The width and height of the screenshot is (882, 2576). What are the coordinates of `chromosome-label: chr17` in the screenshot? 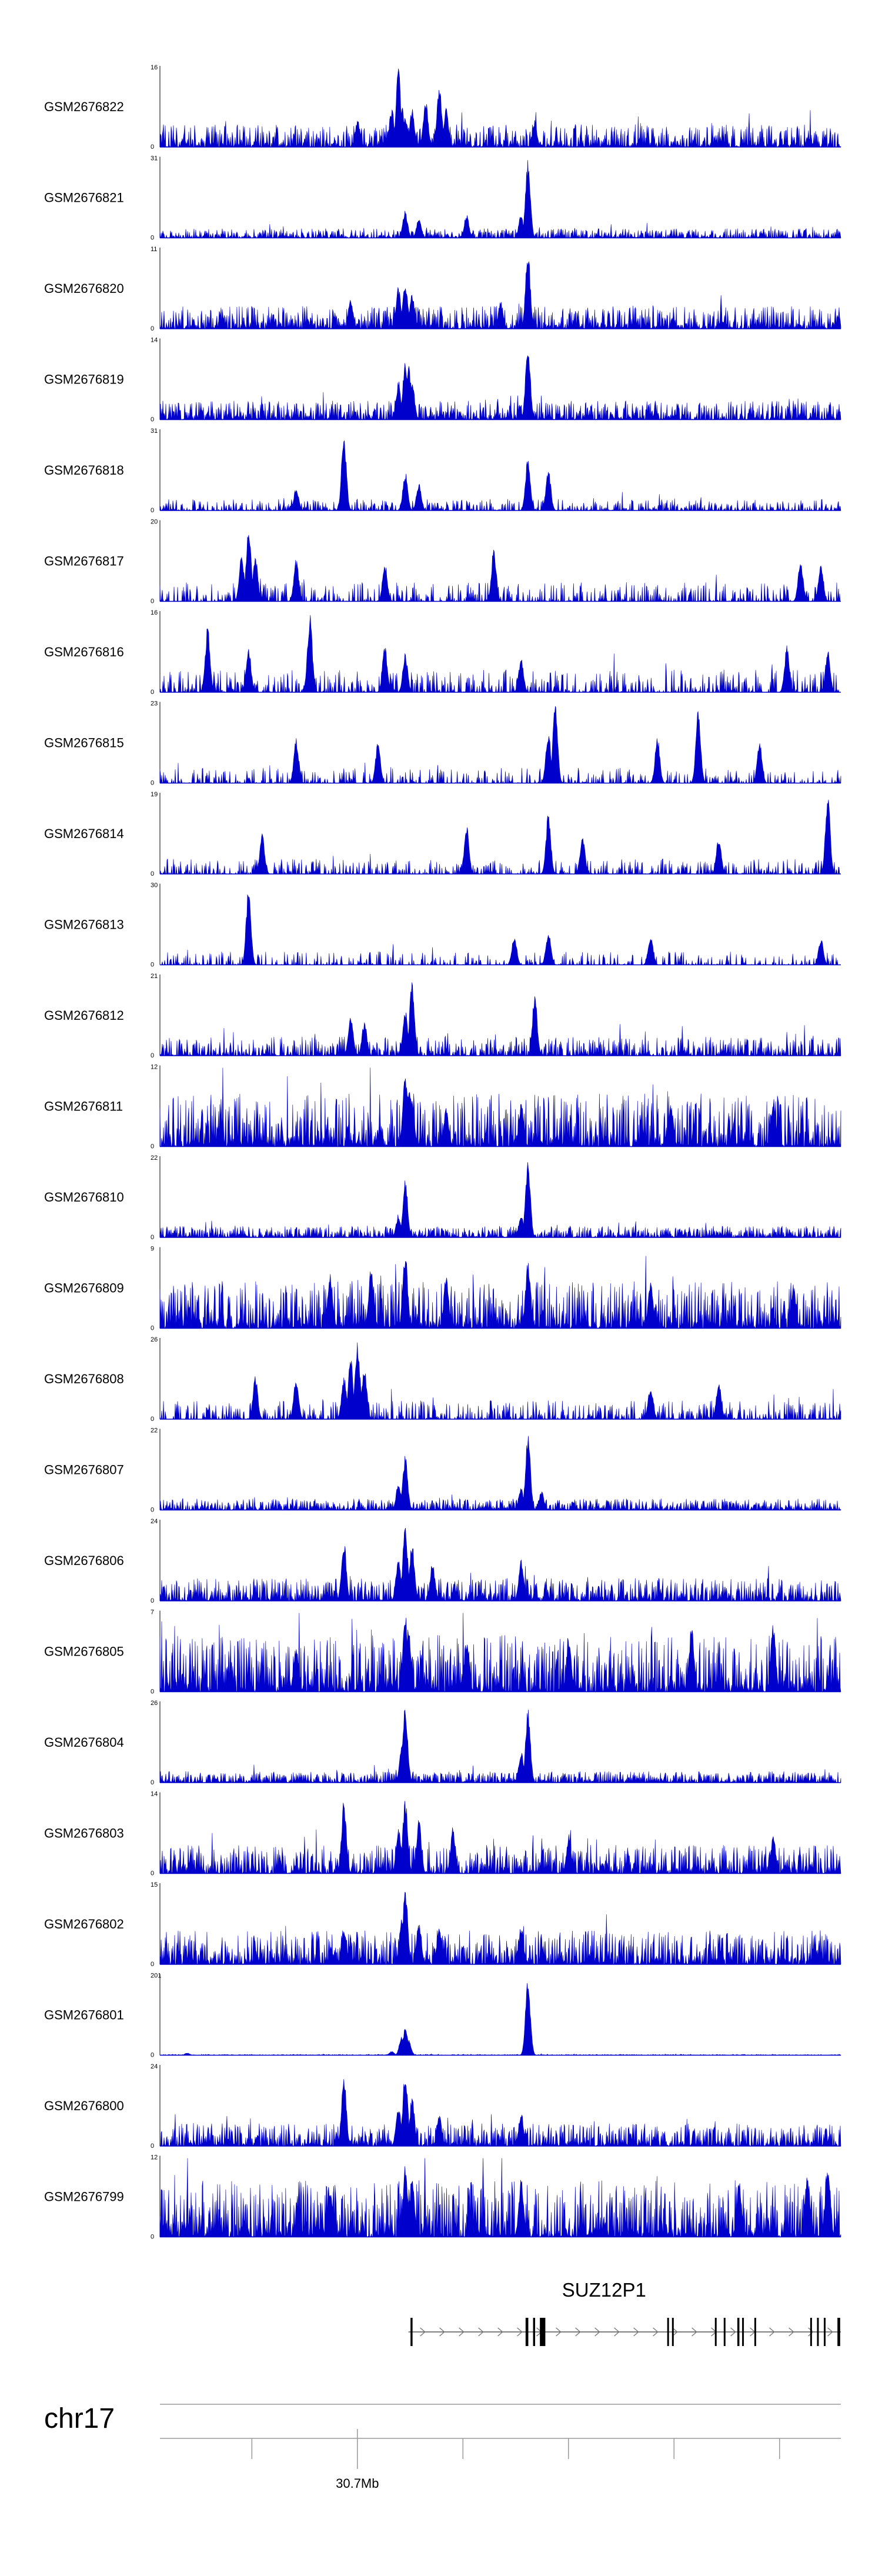 It's located at (79, 2418).